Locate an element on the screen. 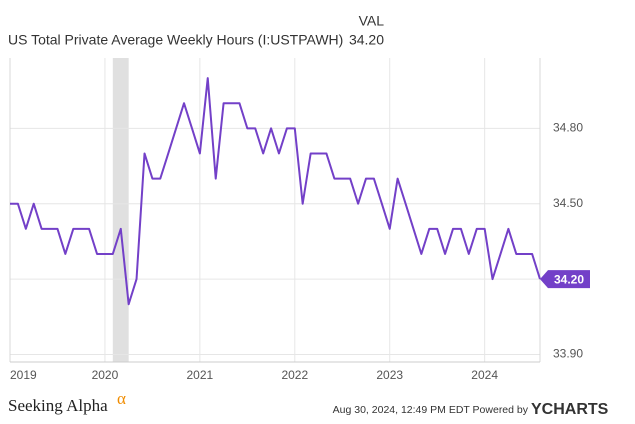 The height and width of the screenshot is (424, 635). logo: YCHARTS is located at coordinates (570, 409).